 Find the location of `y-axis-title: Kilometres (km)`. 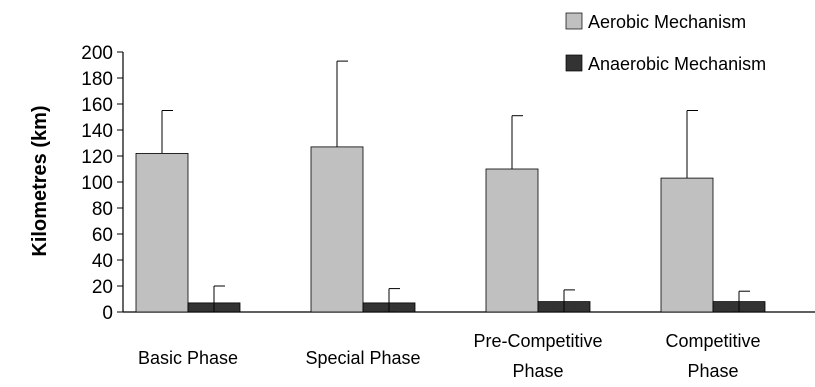

y-axis-title: Kilometres (km) is located at coordinates (40, 180).